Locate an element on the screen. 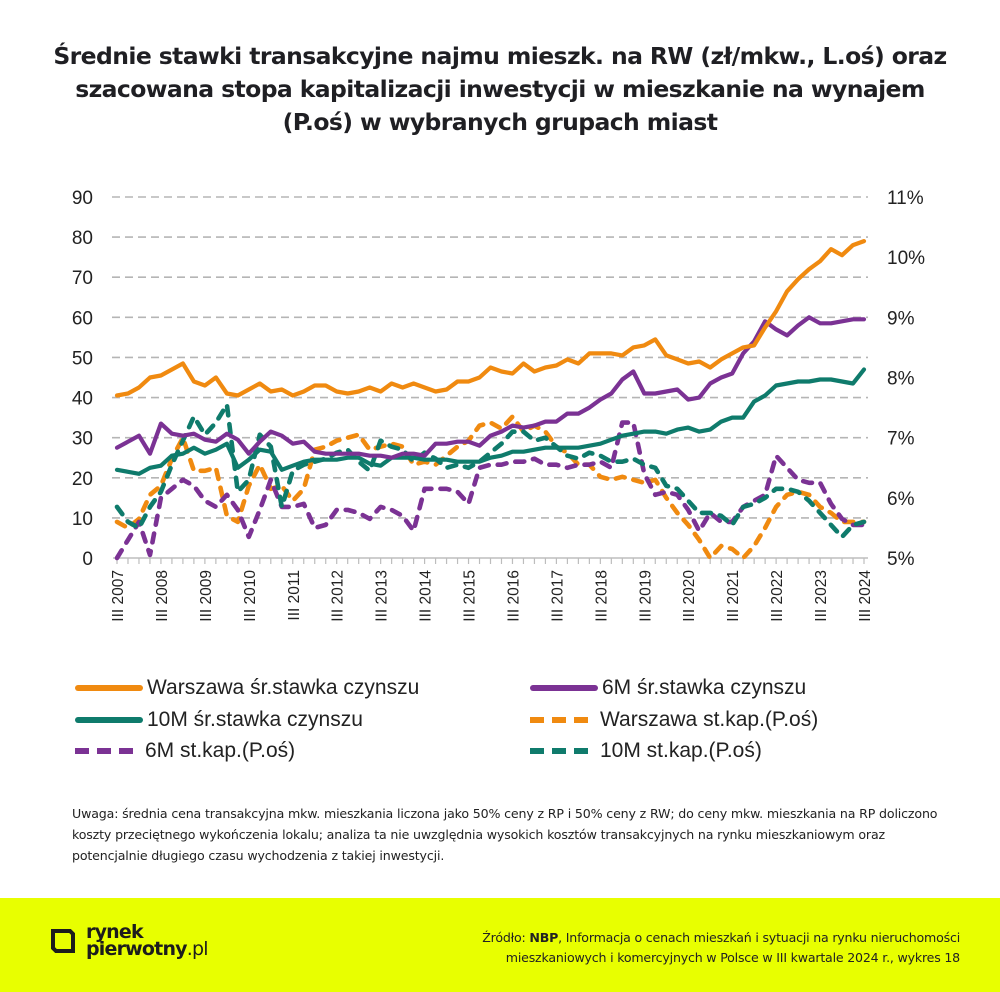 This screenshot has height=992, width=1000. y-tick-label: 60 is located at coordinates (82, 318).